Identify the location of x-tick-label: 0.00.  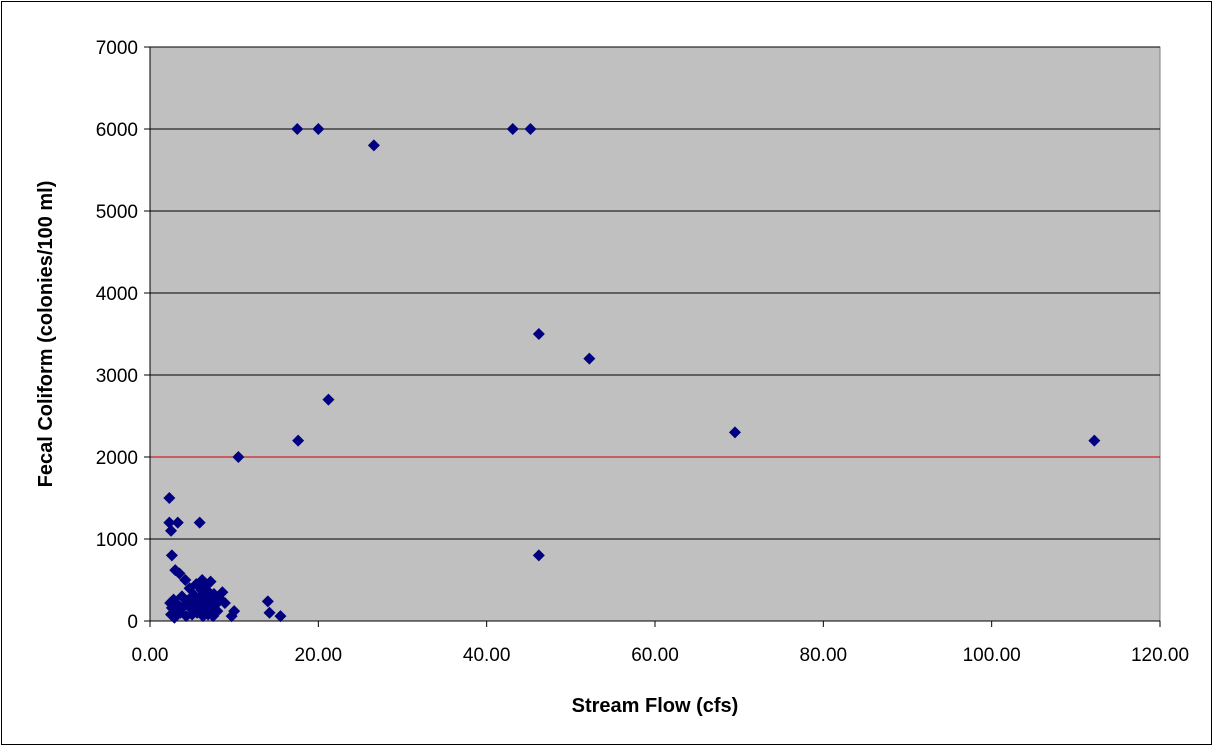
(150, 655).